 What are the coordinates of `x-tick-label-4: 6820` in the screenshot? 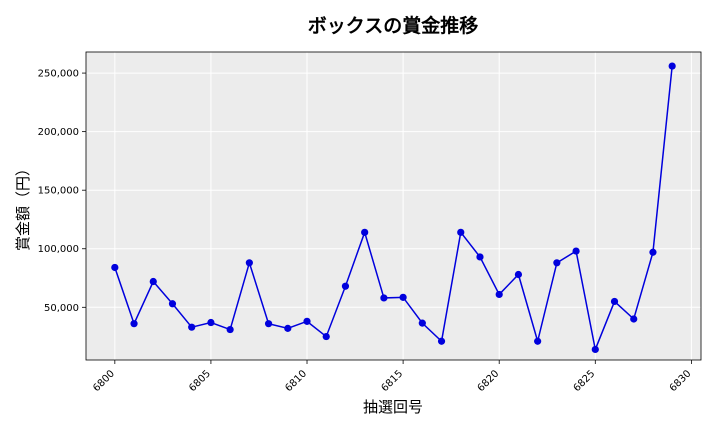 It's located at (489, 381).